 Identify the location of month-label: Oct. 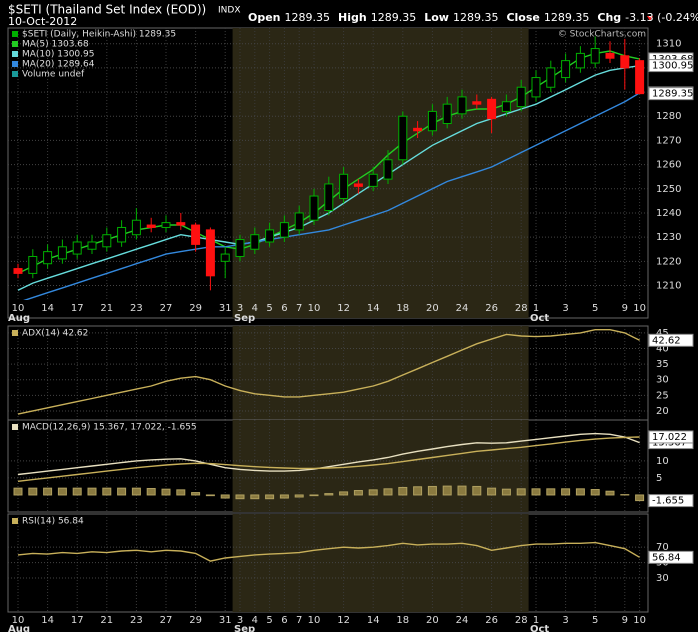
(539, 628).